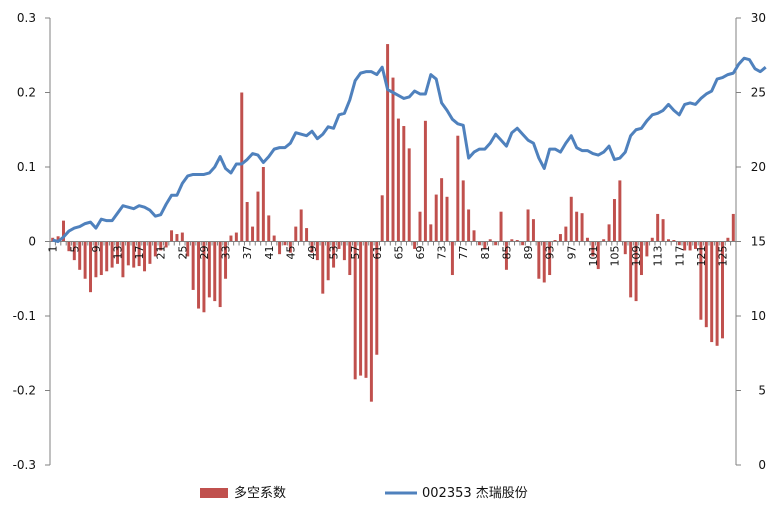 The height and width of the screenshot is (522, 778). I want to click on left-tick-label: 0, so click(32, 242).